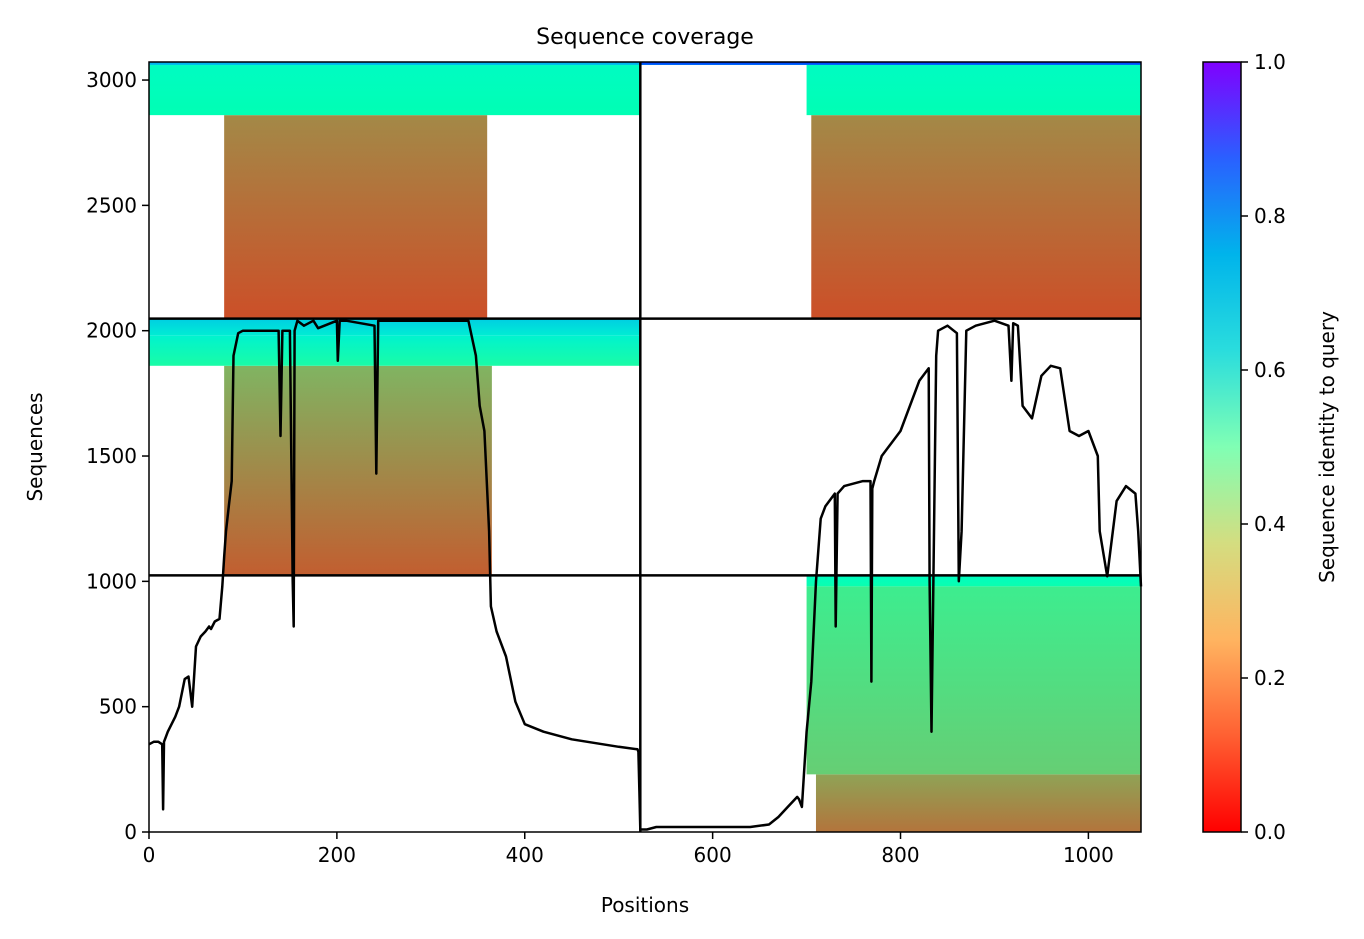  I want to click on y-axis-label: Sequences, so click(35, 446).